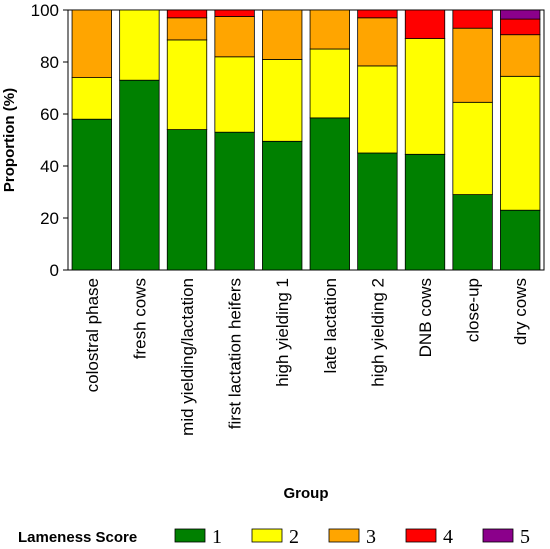  What do you see at coordinates (92, 335) in the screenshot?
I see `category-label: colostral phase` at bounding box center [92, 335].